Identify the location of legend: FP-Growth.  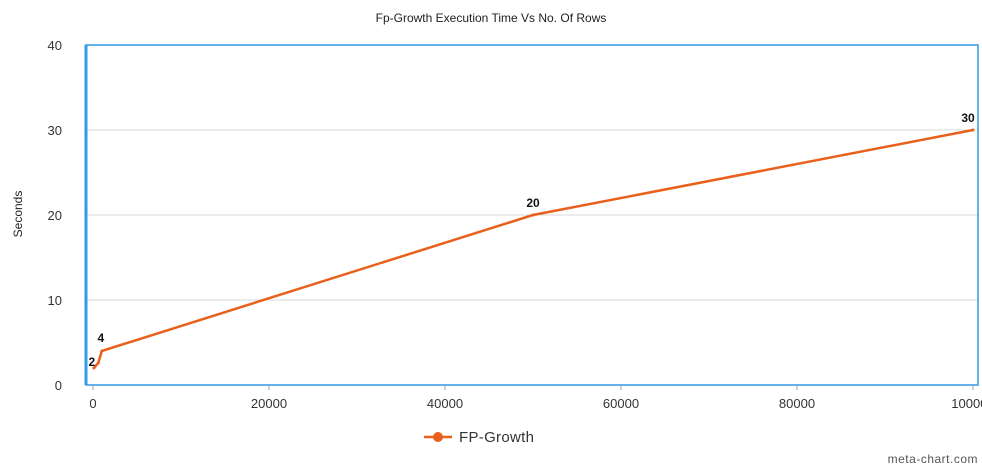
(479, 437).